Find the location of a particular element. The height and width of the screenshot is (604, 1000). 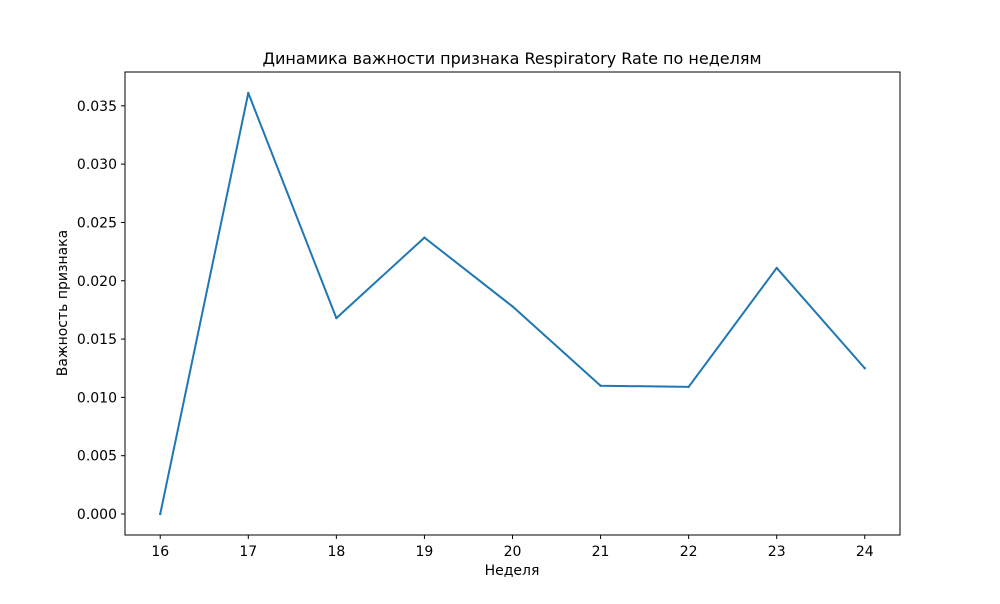

y-tick-label: 0.010 is located at coordinates (97, 398).